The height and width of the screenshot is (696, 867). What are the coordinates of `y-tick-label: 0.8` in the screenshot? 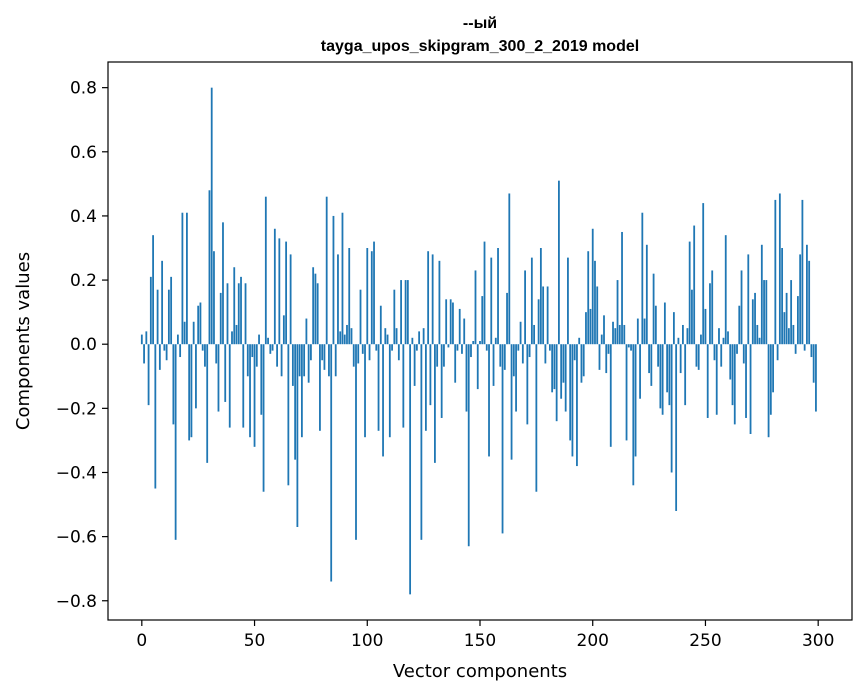 It's located at (83, 89).